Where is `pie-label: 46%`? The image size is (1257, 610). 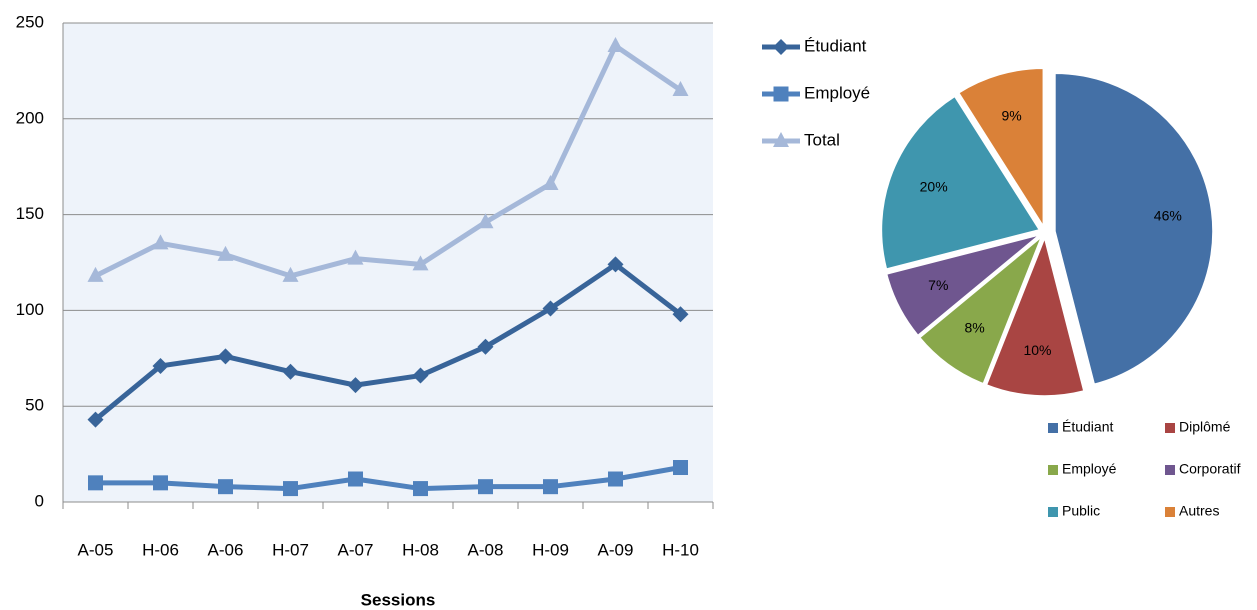
pie-label: 46% is located at coordinates (1168, 216).